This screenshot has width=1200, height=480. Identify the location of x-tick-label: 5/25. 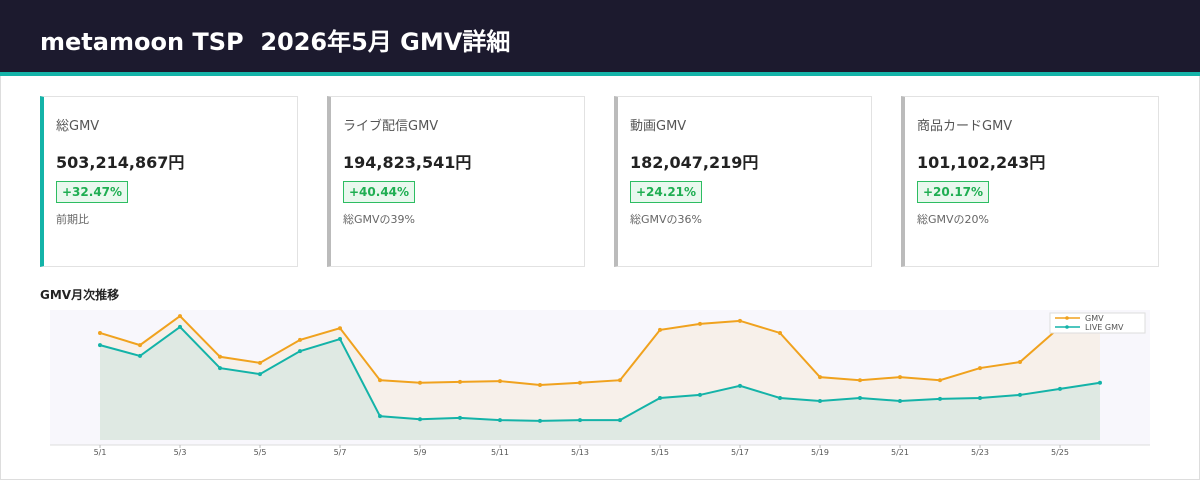
(1060, 452).